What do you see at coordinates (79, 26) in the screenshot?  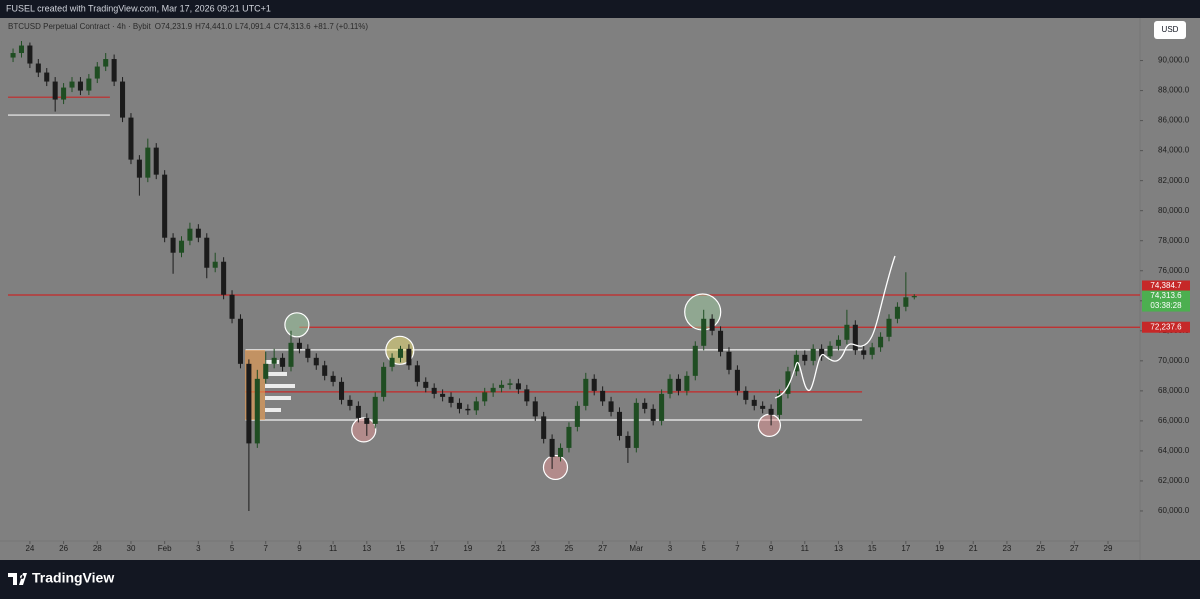 I see `symbol: BTCUSD Perpetual Contract · 4h · Bybit` at bounding box center [79, 26].